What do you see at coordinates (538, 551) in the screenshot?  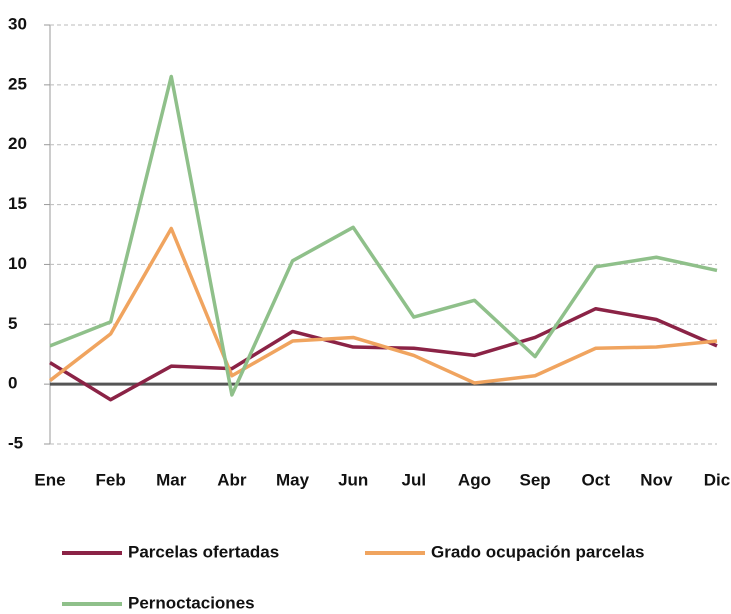 I see `legend-label: Grado ocupación parcelas` at bounding box center [538, 551].